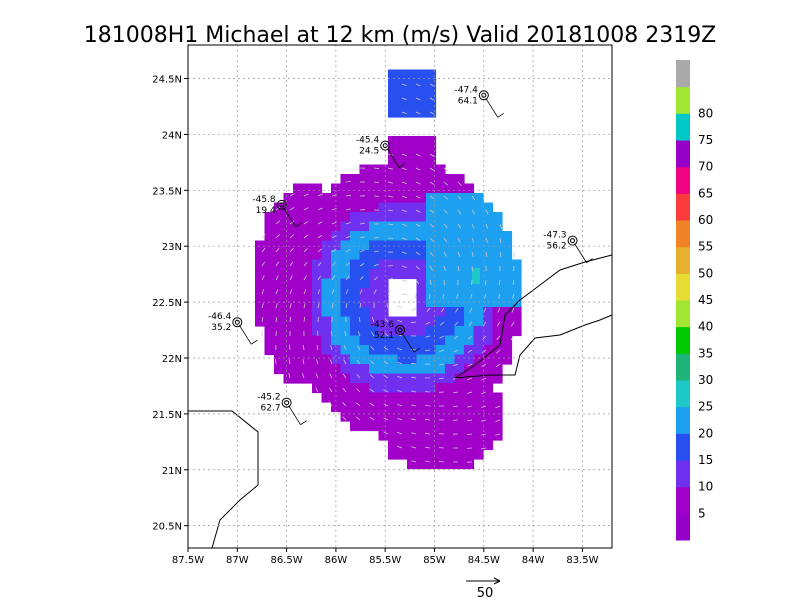 The width and height of the screenshot is (800, 600). What do you see at coordinates (485, 593) in the screenshot?
I see `reference-vector-label: 50` at bounding box center [485, 593].